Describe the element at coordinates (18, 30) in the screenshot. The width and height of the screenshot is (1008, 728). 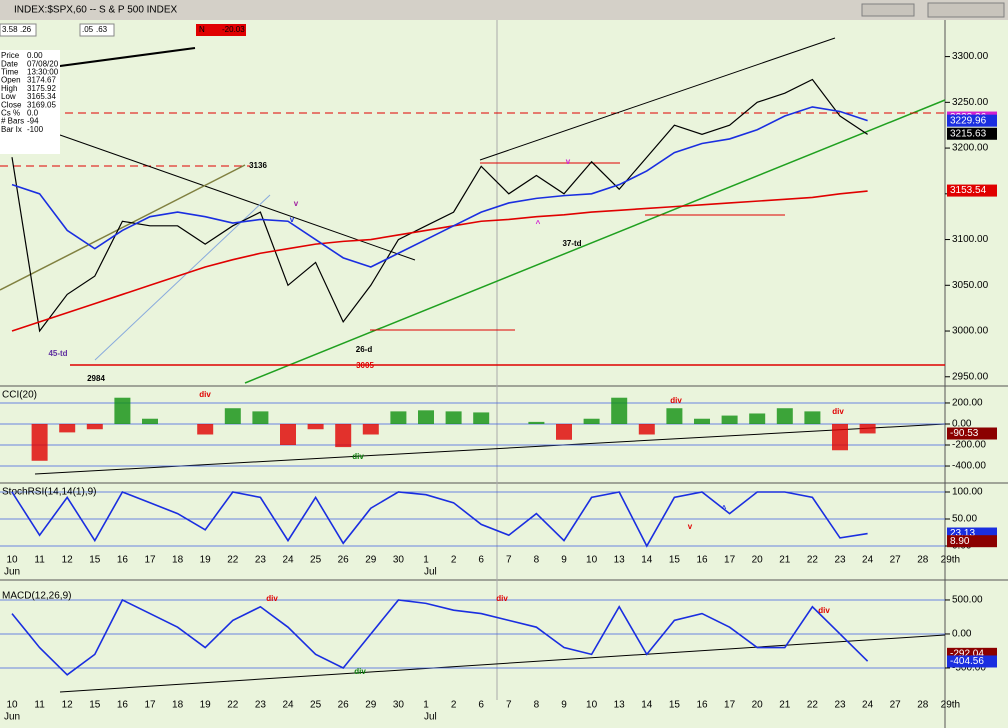
I see `toolbar-field` at that location.